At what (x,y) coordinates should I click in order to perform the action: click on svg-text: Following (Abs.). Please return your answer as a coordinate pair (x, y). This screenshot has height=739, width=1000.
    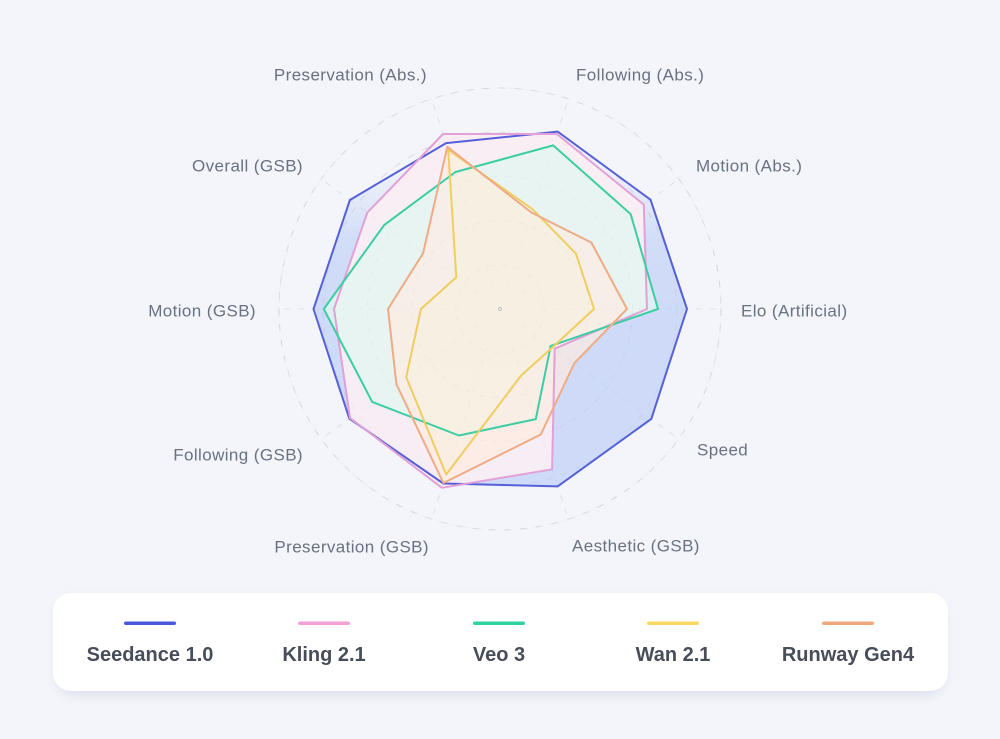
    Looking at the image, I should click on (640, 75).